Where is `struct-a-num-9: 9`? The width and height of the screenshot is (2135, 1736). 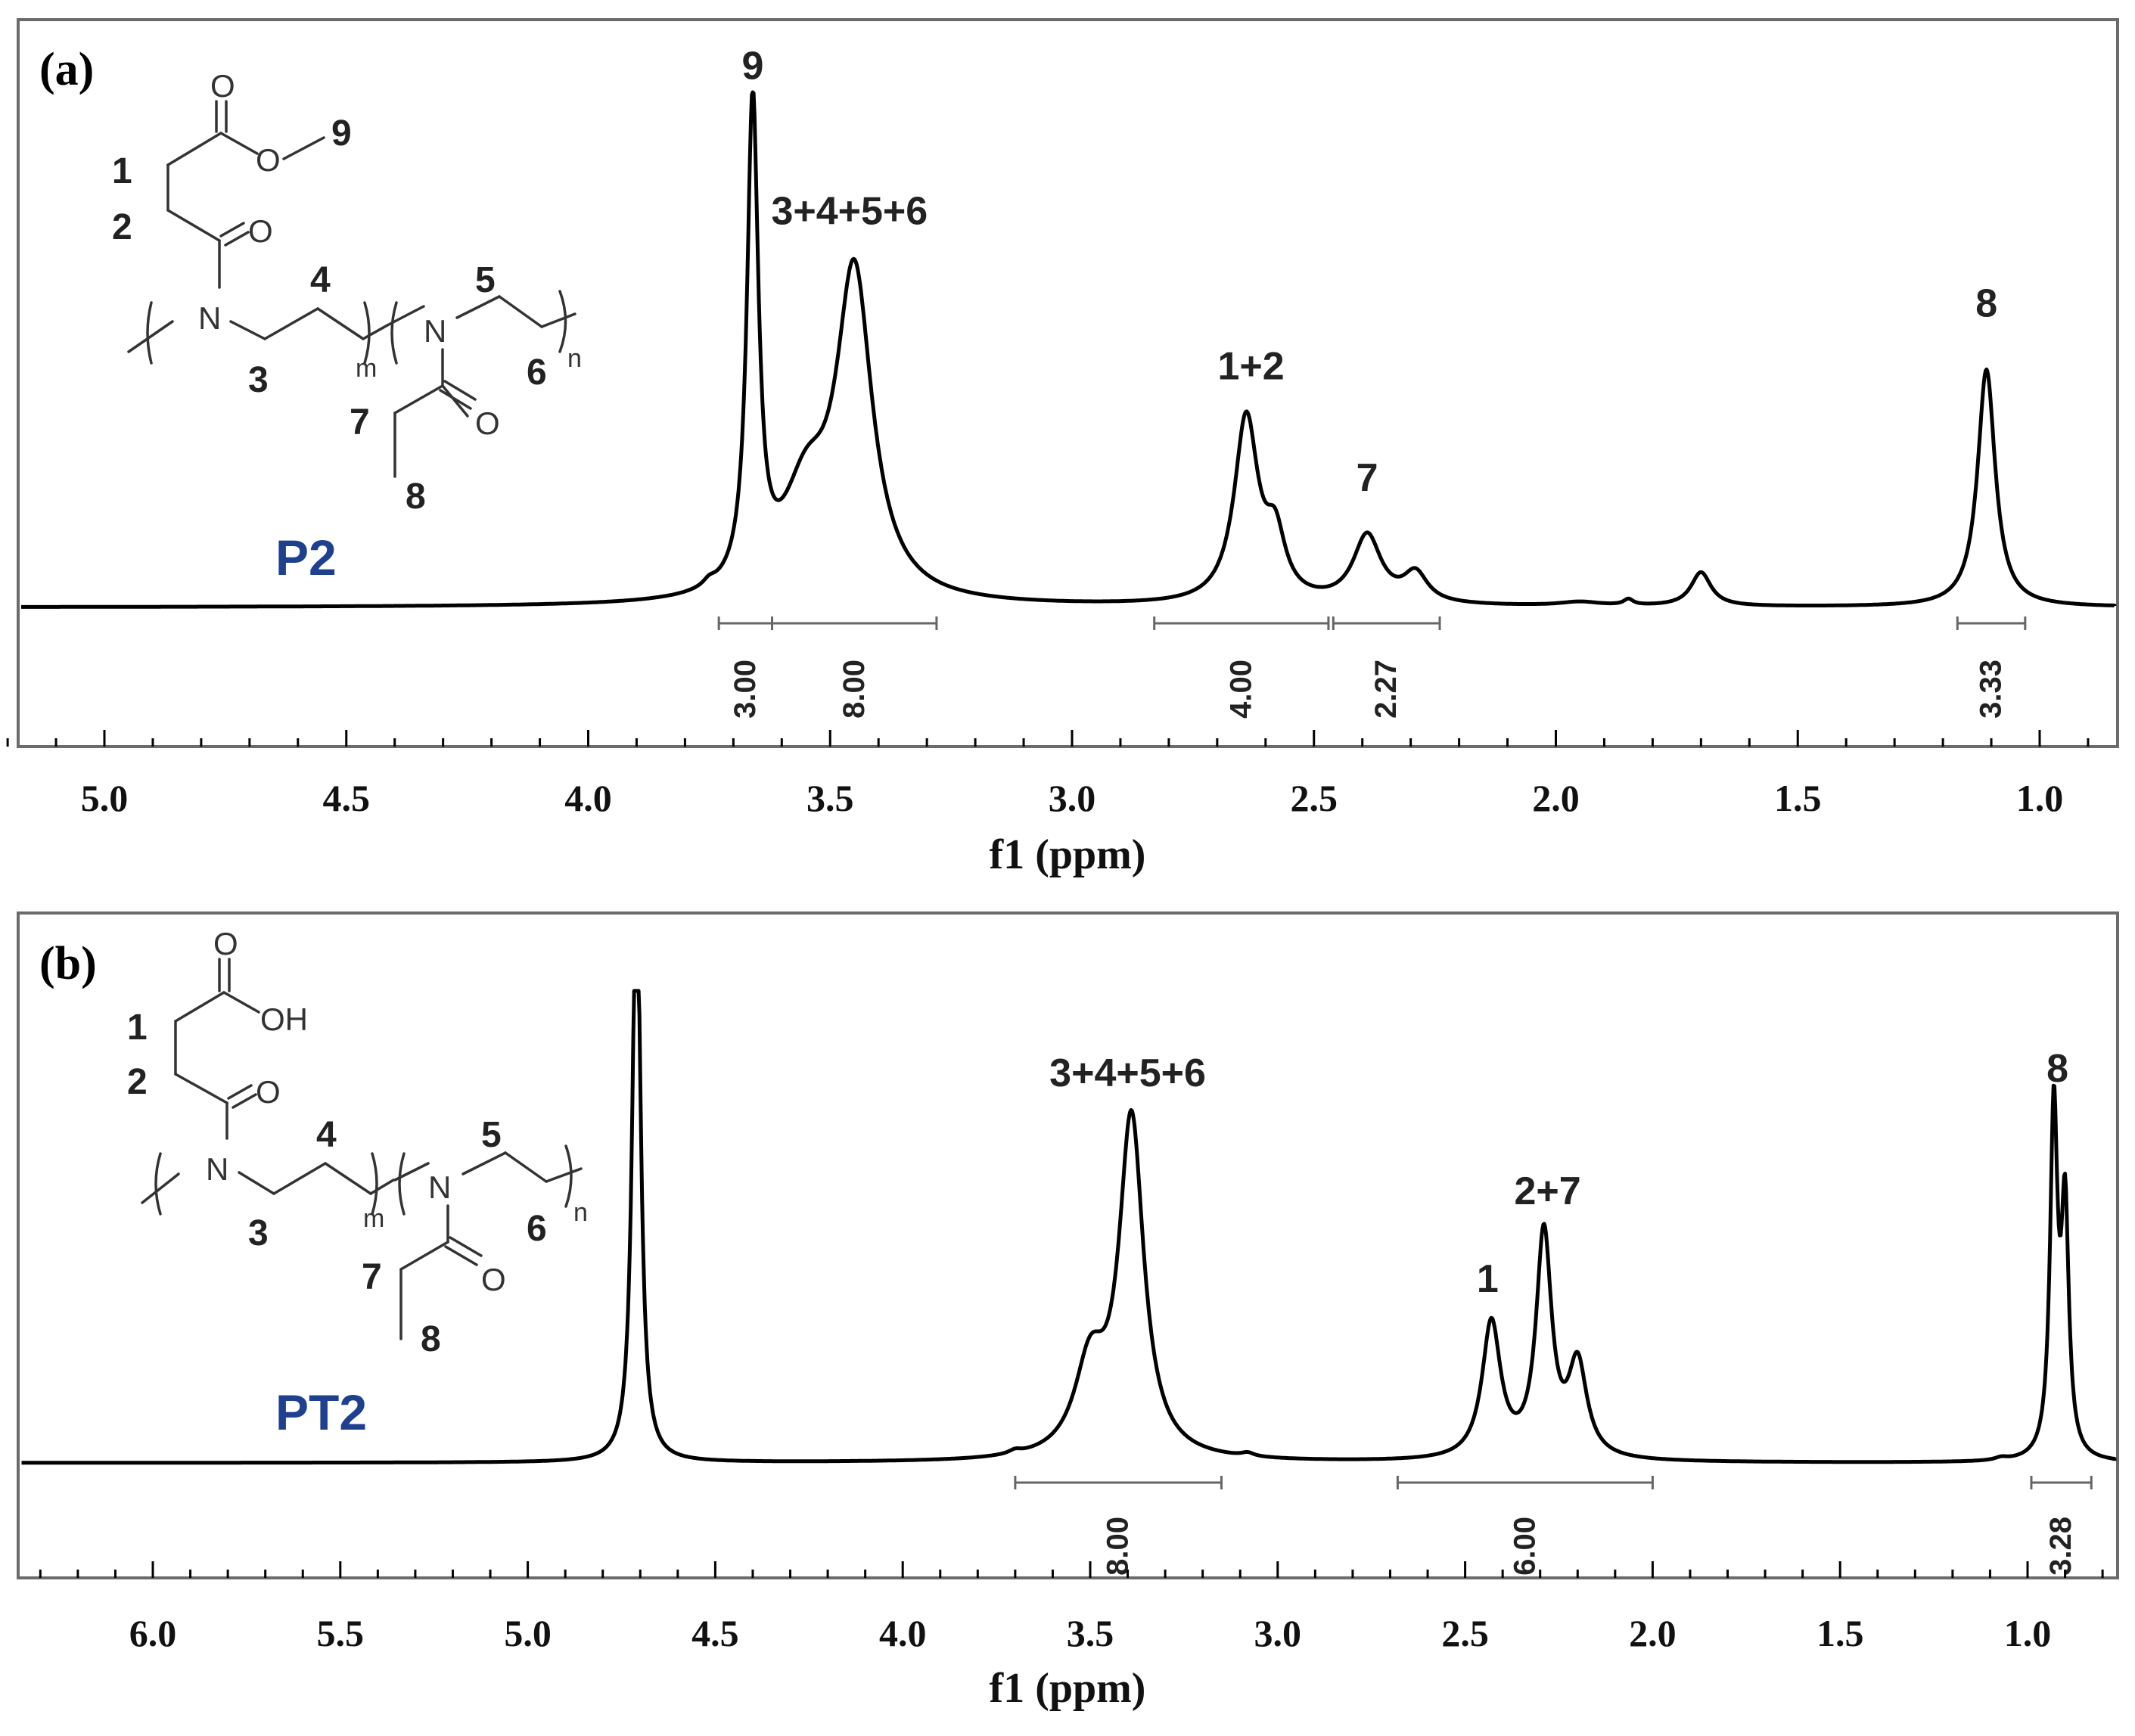
struct-a-num-9: 9 is located at coordinates (341, 133).